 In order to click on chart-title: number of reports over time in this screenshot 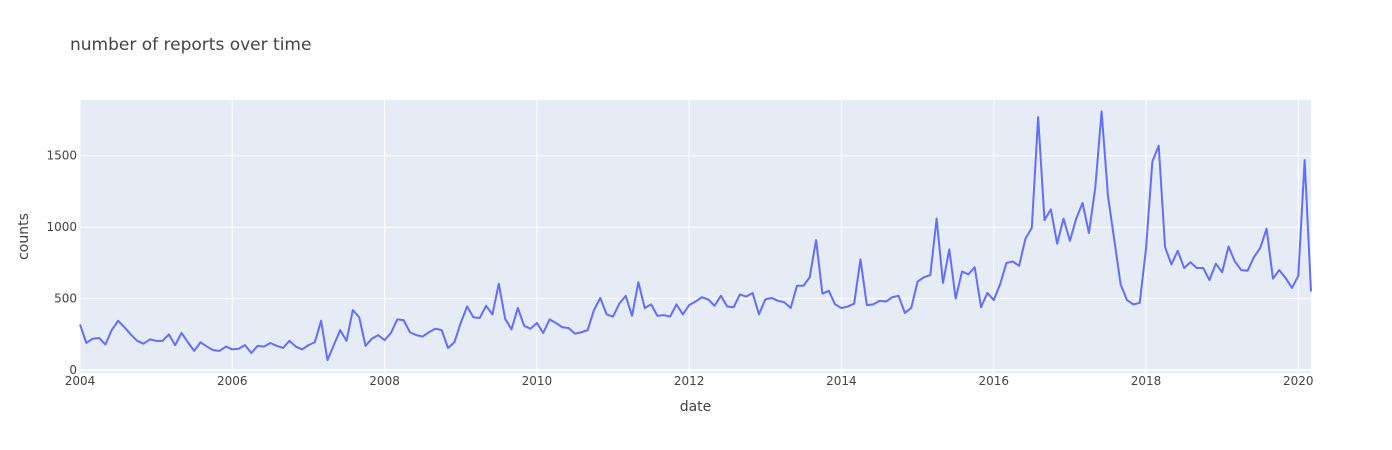, I will do `click(190, 45)`.